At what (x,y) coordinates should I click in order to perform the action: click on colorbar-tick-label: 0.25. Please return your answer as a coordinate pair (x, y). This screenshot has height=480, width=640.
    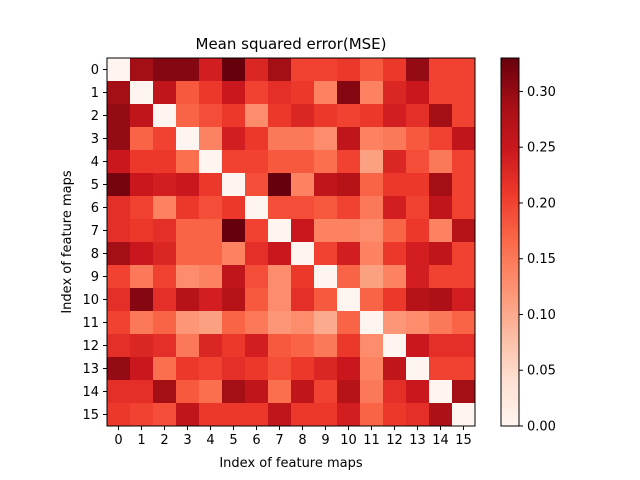
    Looking at the image, I should click on (541, 148).